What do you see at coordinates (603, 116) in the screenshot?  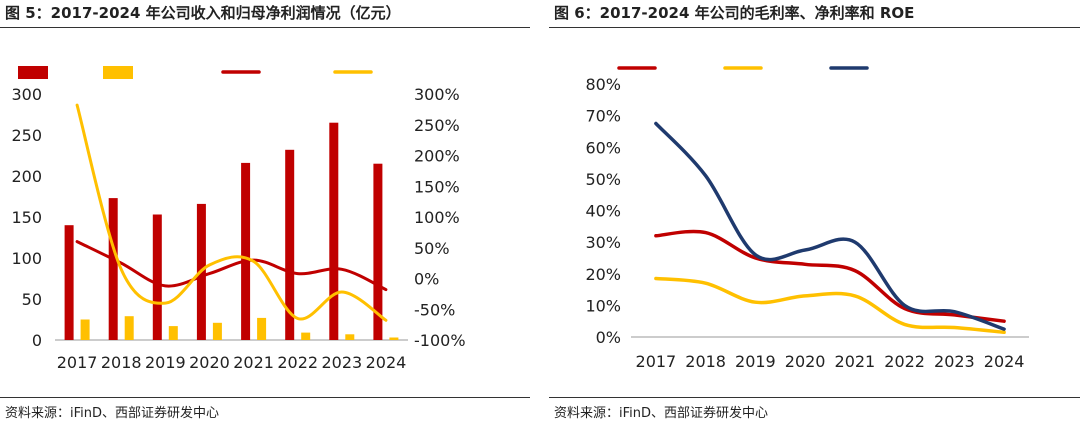 I see `y-tick-label: 70%` at bounding box center [603, 116].